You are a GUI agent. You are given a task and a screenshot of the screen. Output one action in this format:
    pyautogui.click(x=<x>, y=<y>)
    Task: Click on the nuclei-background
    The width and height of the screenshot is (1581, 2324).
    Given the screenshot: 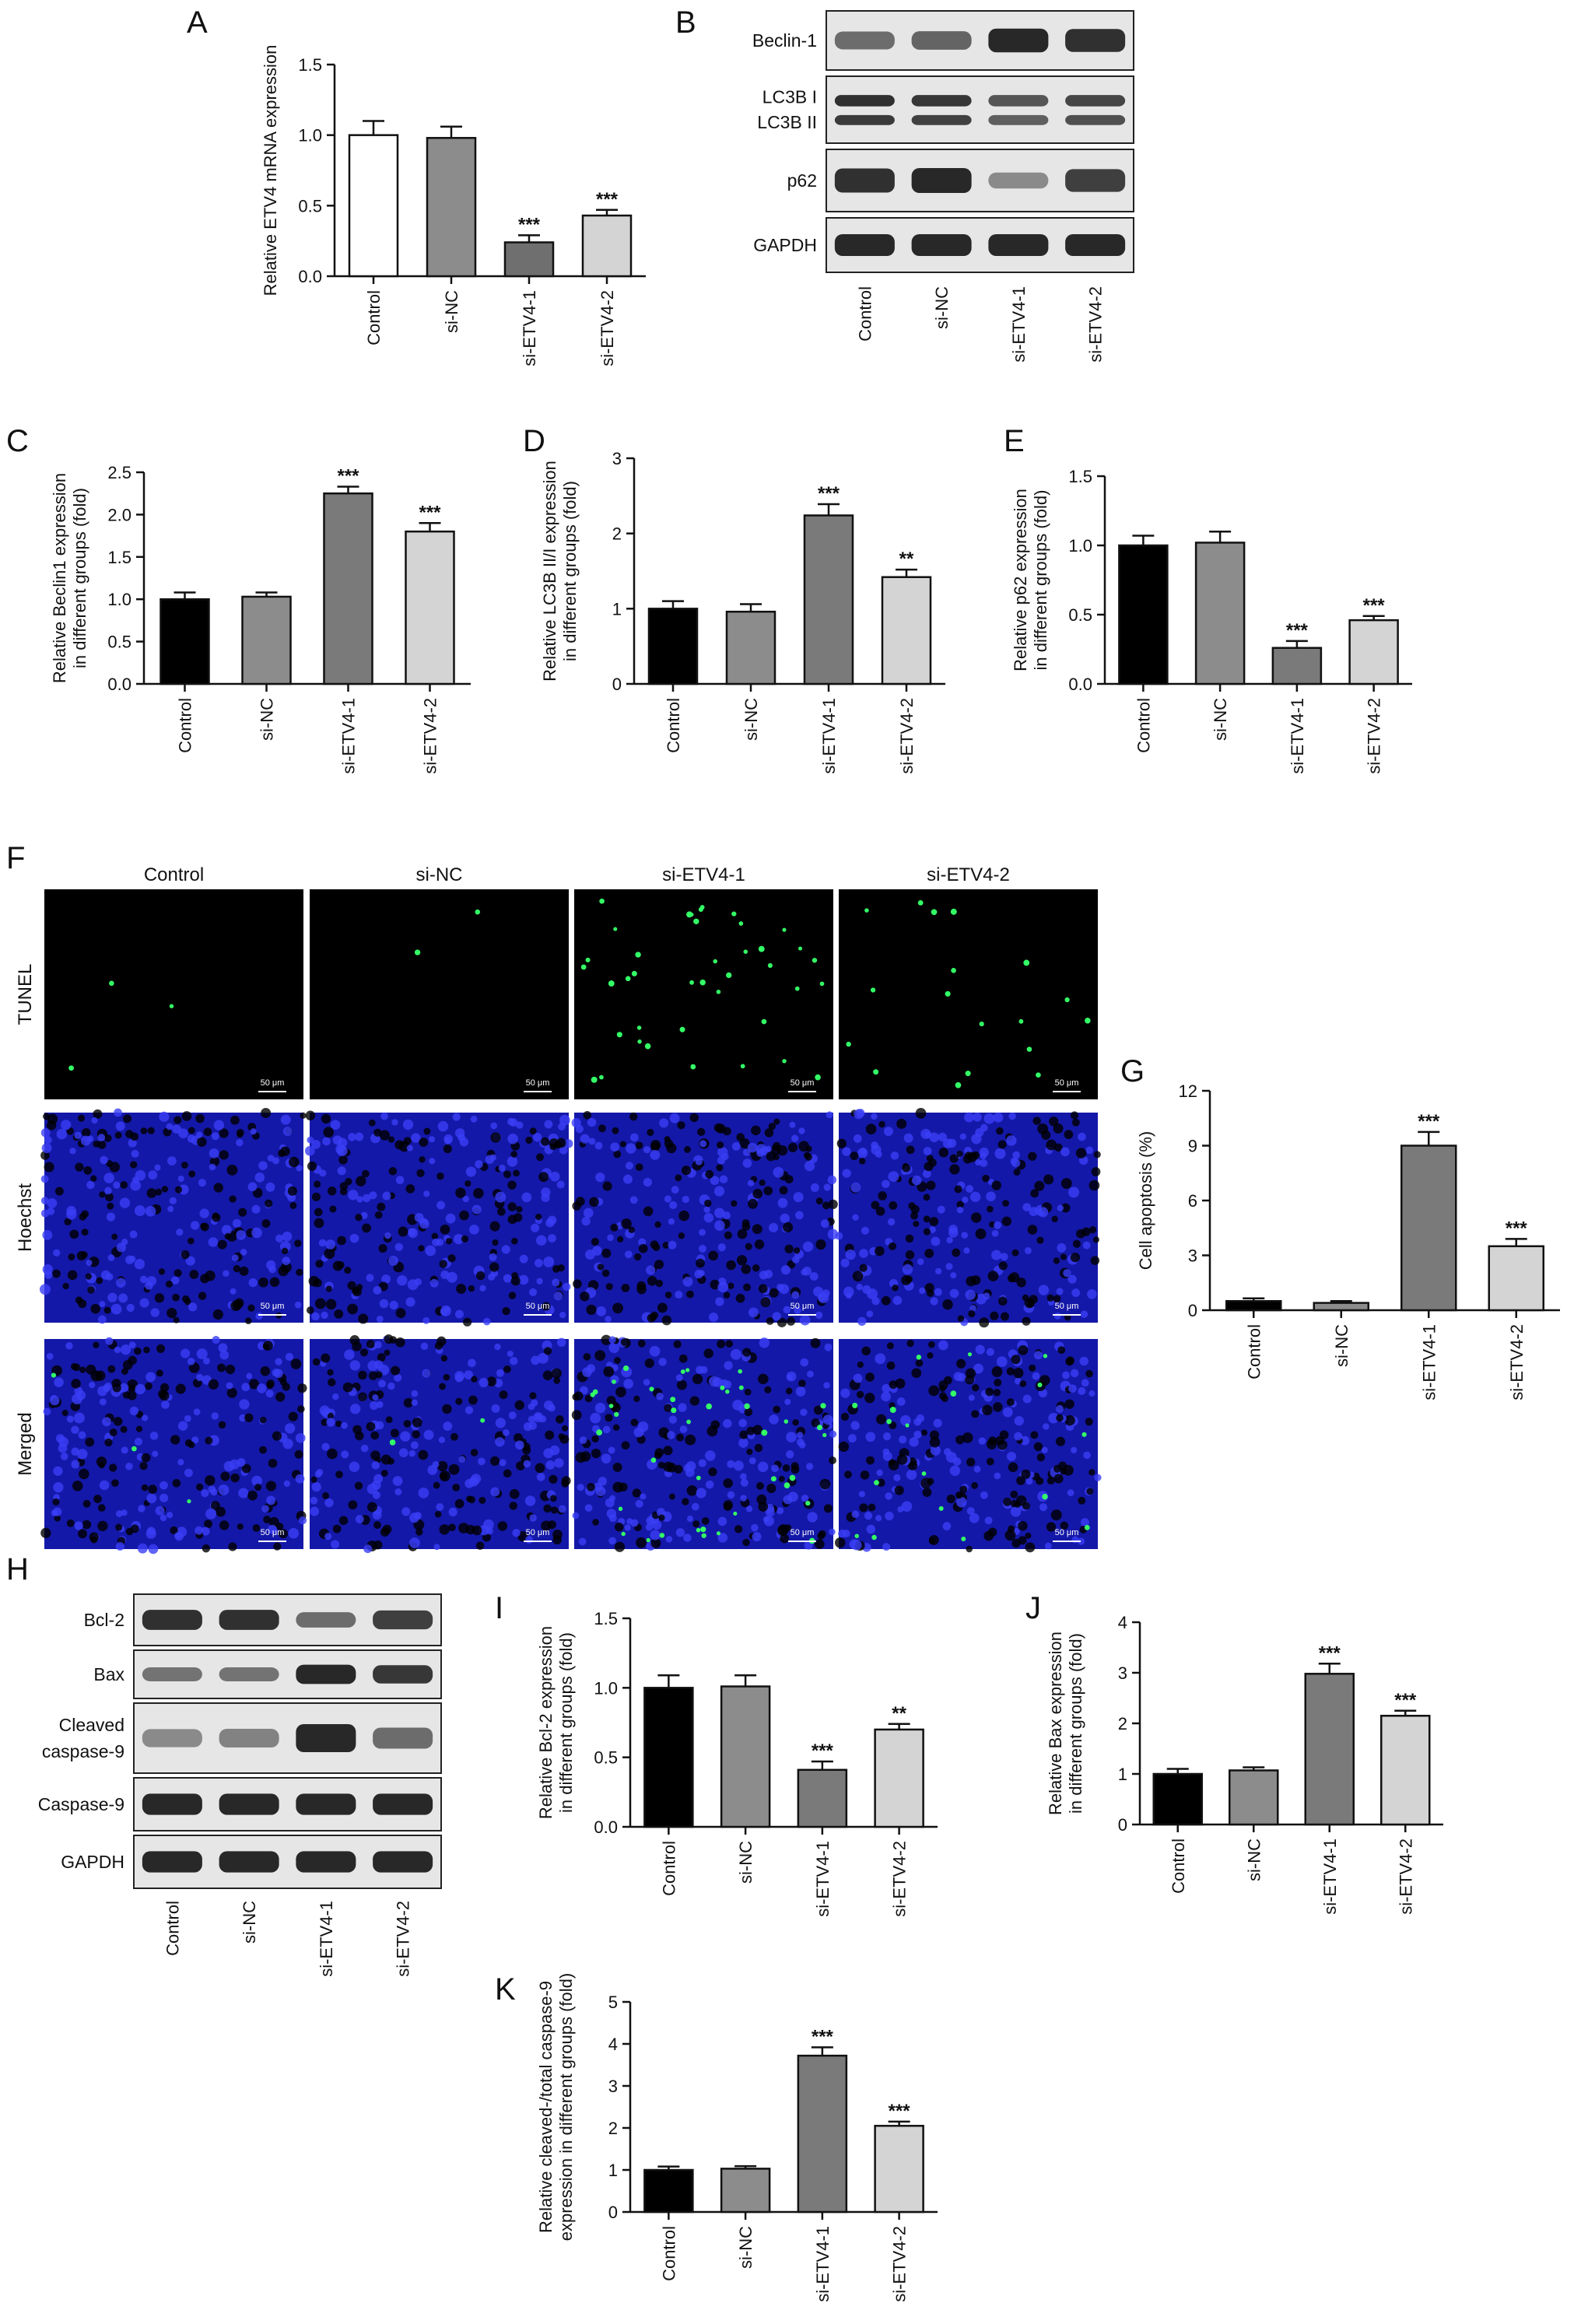 What is the action you would take?
    pyautogui.click(x=173, y=1218)
    